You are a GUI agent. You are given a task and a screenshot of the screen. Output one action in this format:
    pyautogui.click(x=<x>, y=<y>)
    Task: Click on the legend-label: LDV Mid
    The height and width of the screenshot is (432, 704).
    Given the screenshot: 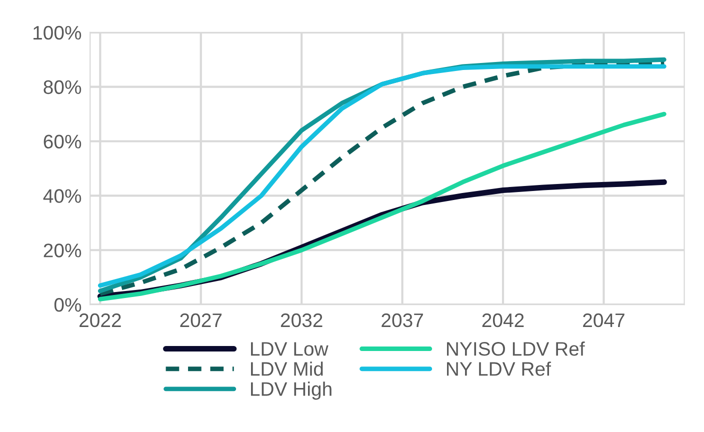 What is the action you would take?
    pyautogui.click(x=287, y=369)
    